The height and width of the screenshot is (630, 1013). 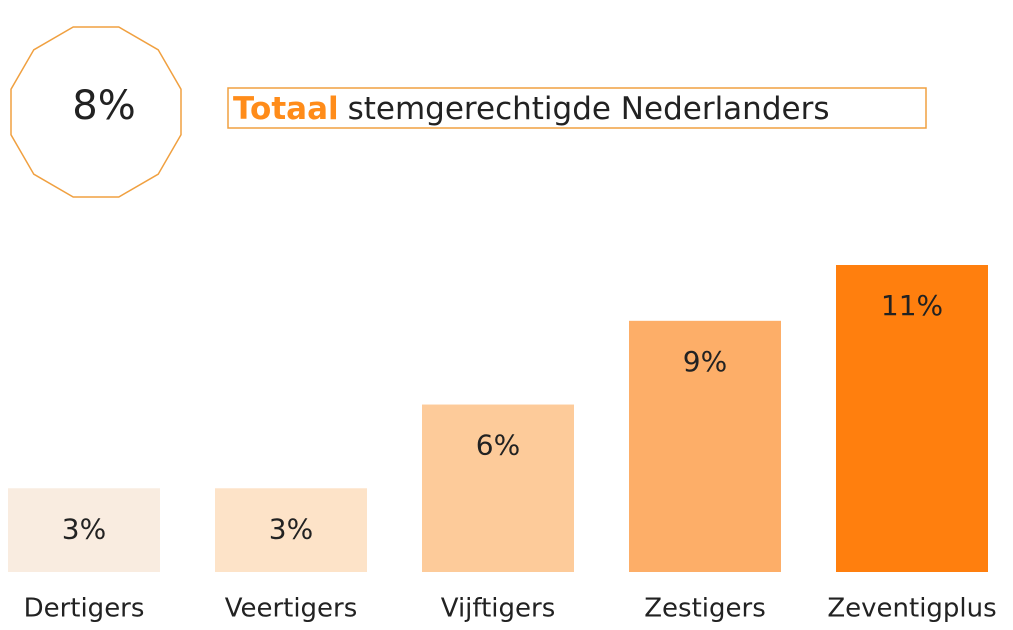 I want to click on title: Totaal stemgerechtigde Nederlanders, so click(x=531, y=109).